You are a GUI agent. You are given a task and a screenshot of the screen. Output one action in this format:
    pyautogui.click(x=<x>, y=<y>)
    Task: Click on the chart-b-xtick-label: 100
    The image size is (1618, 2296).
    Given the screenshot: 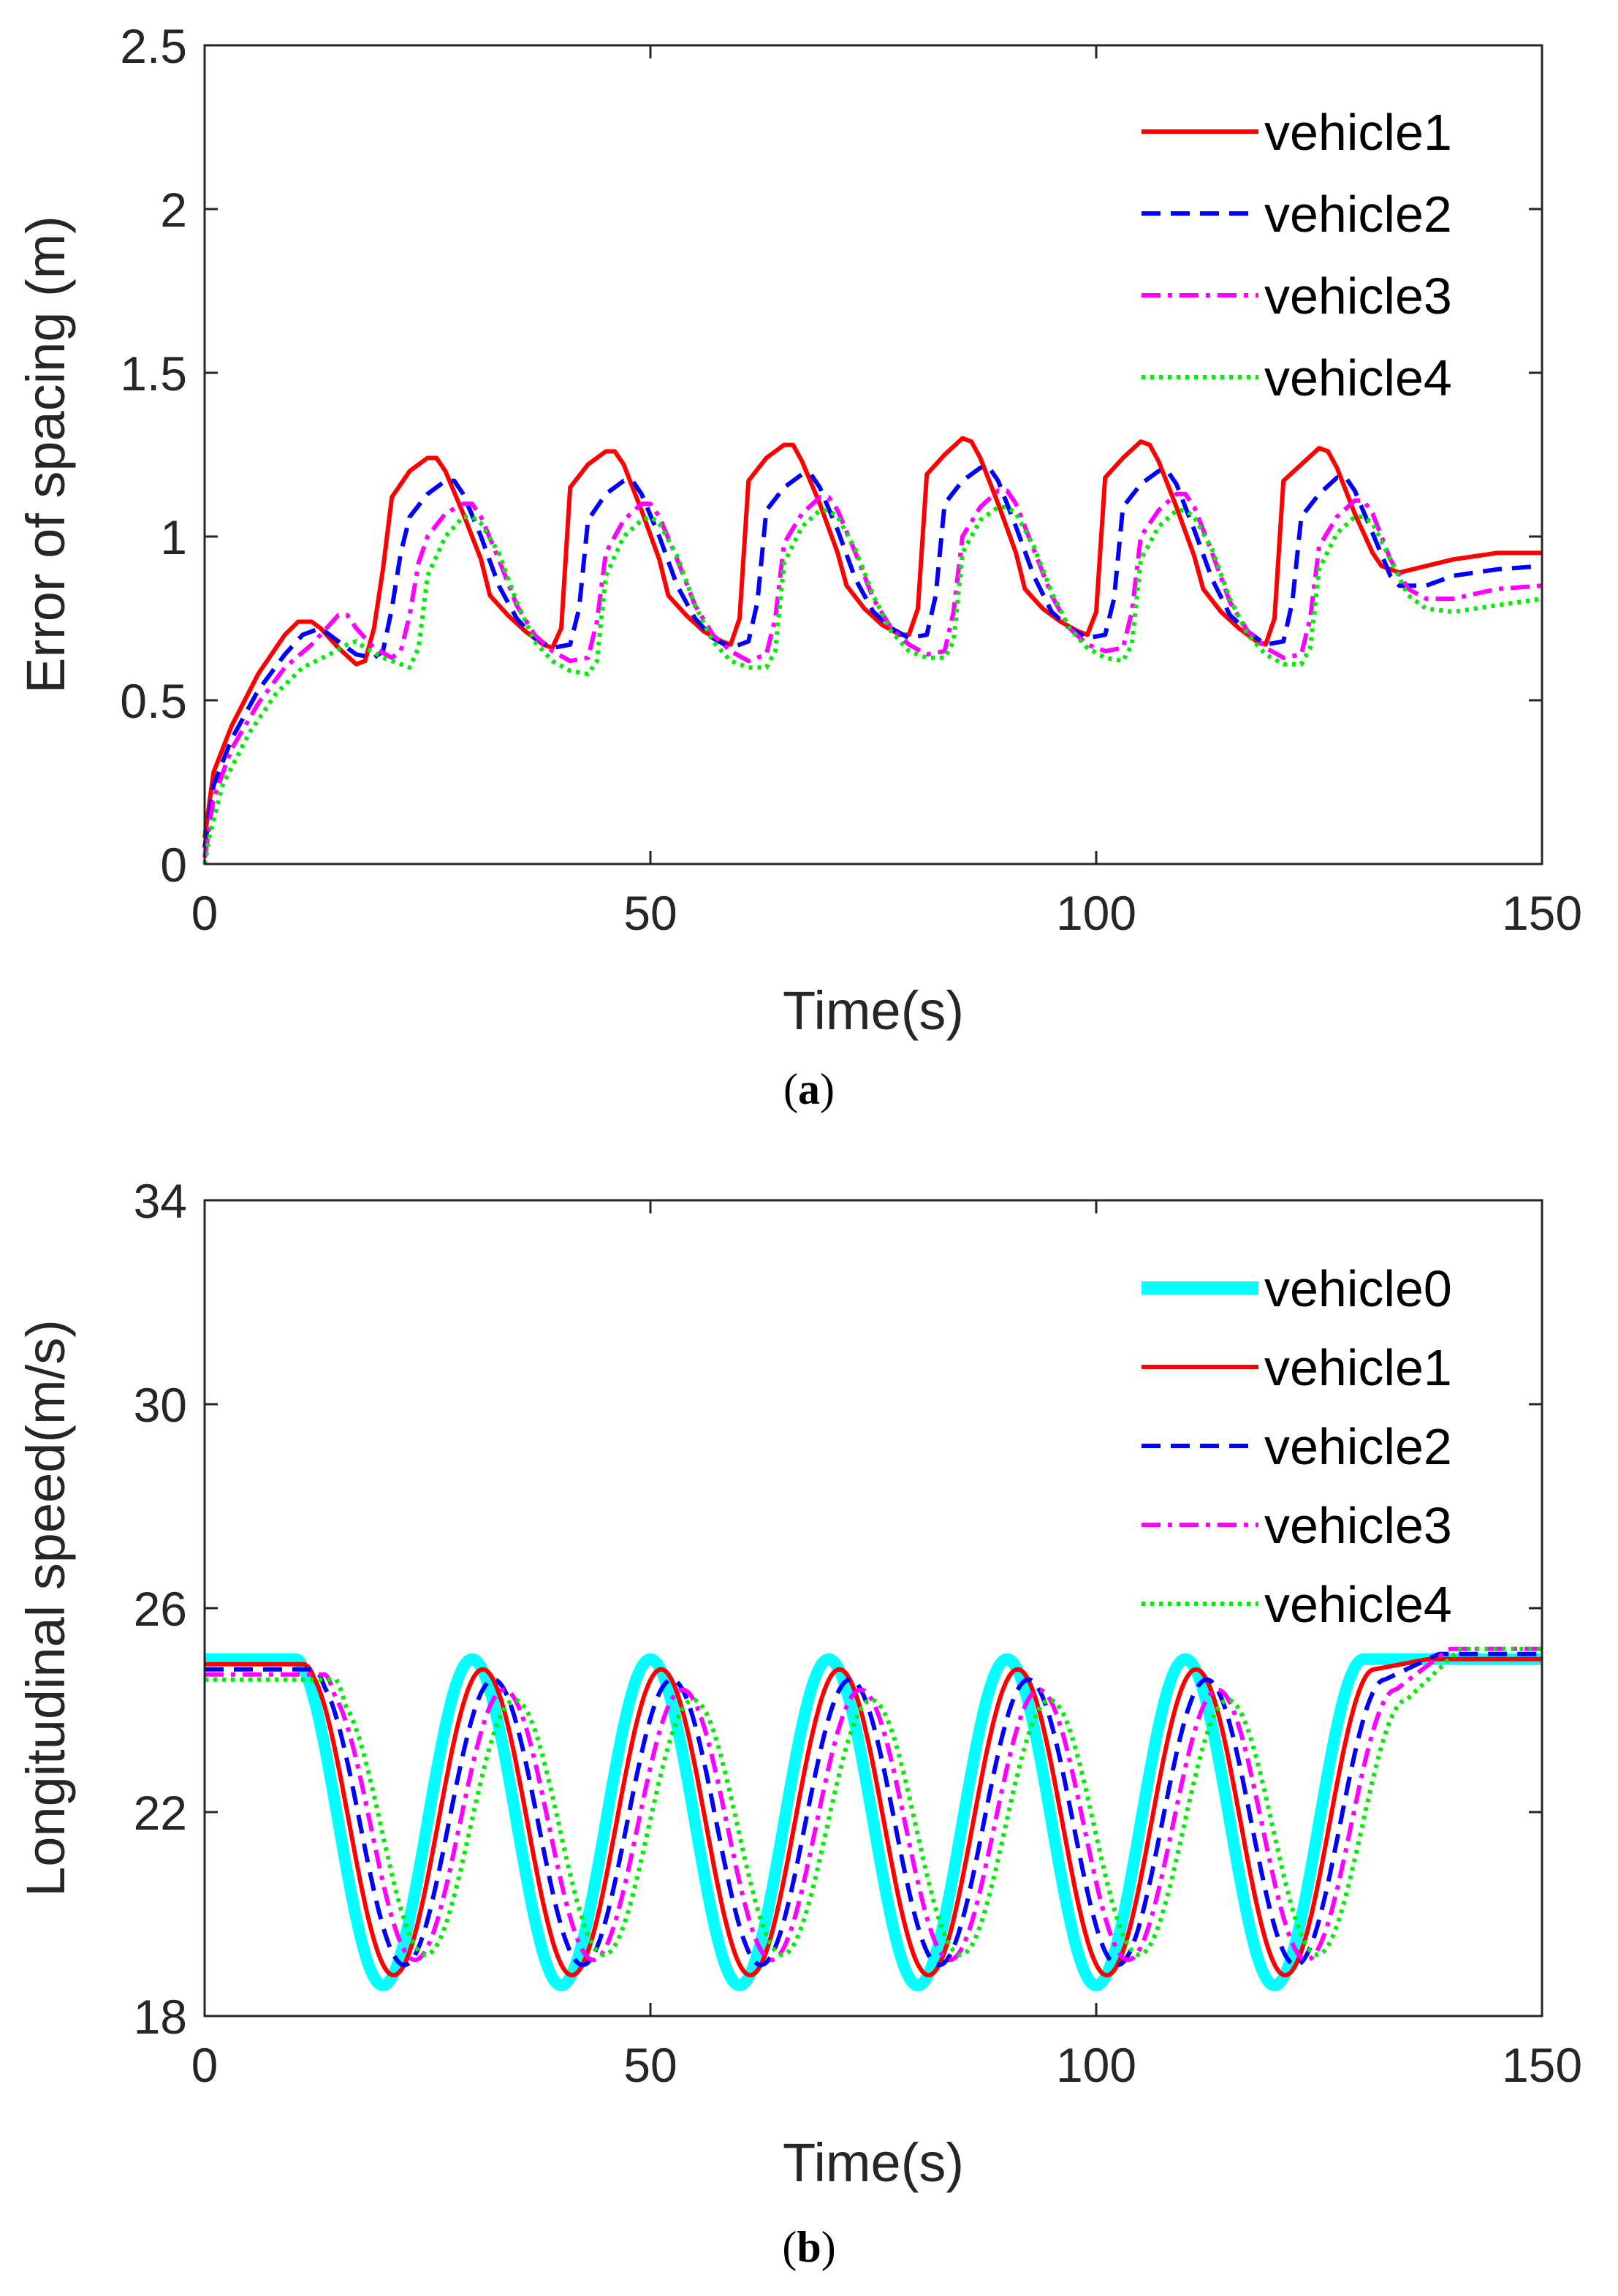 What is the action you would take?
    pyautogui.click(x=1096, y=2065)
    